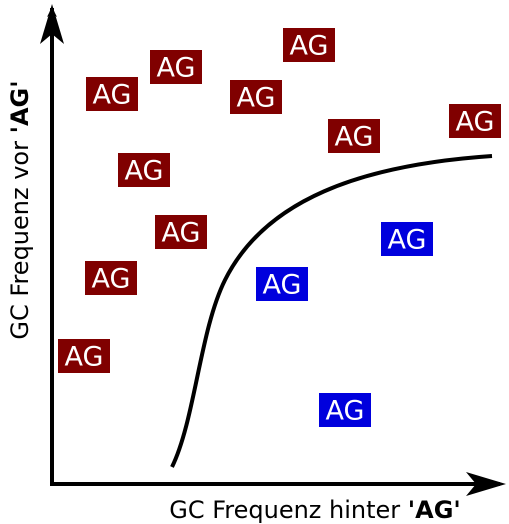  Describe the element at coordinates (288, 510) in the screenshot. I see `x-label-text: GC Frequenz hinter` at that location.